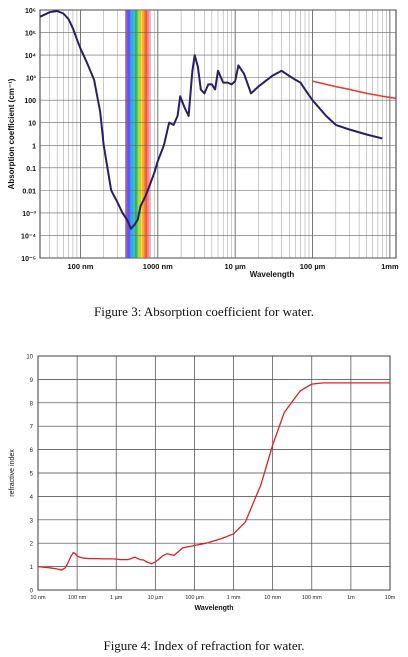  What do you see at coordinates (32, 404) in the screenshot?
I see `y-tick-label: 8` at bounding box center [32, 404].